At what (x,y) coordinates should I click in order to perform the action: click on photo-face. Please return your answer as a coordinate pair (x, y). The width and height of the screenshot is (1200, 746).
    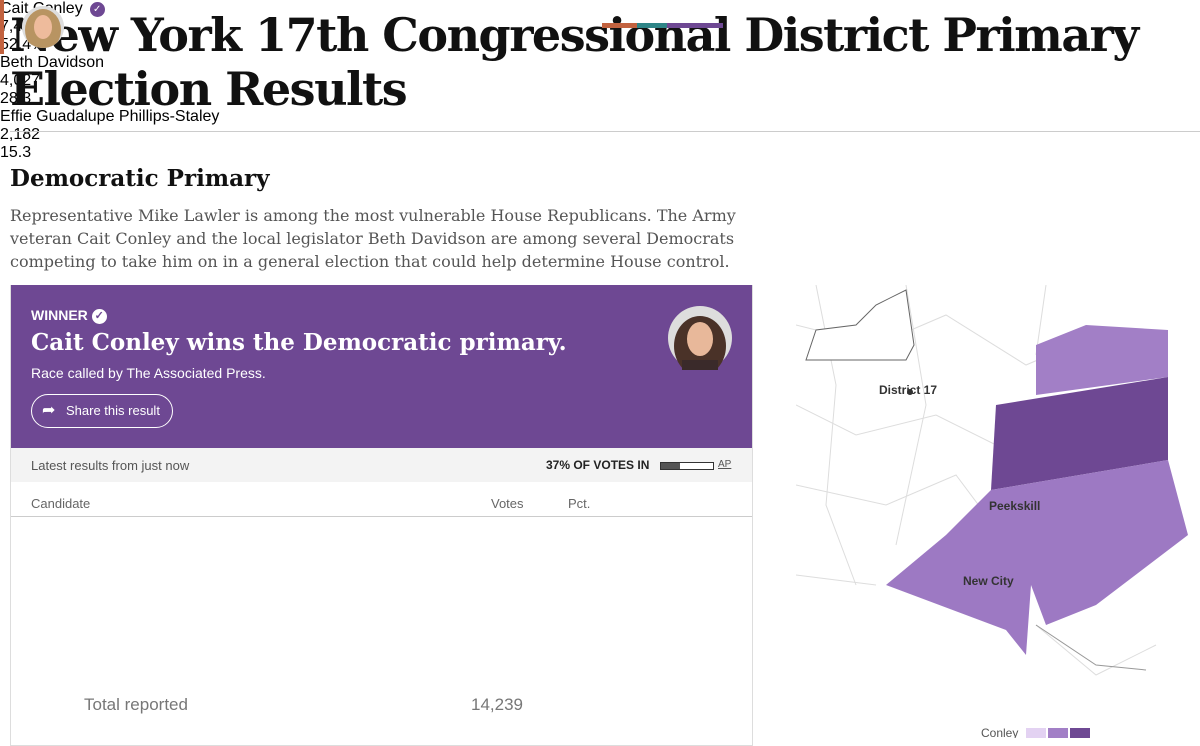
    Looking at the image, I should click on (43, 27).